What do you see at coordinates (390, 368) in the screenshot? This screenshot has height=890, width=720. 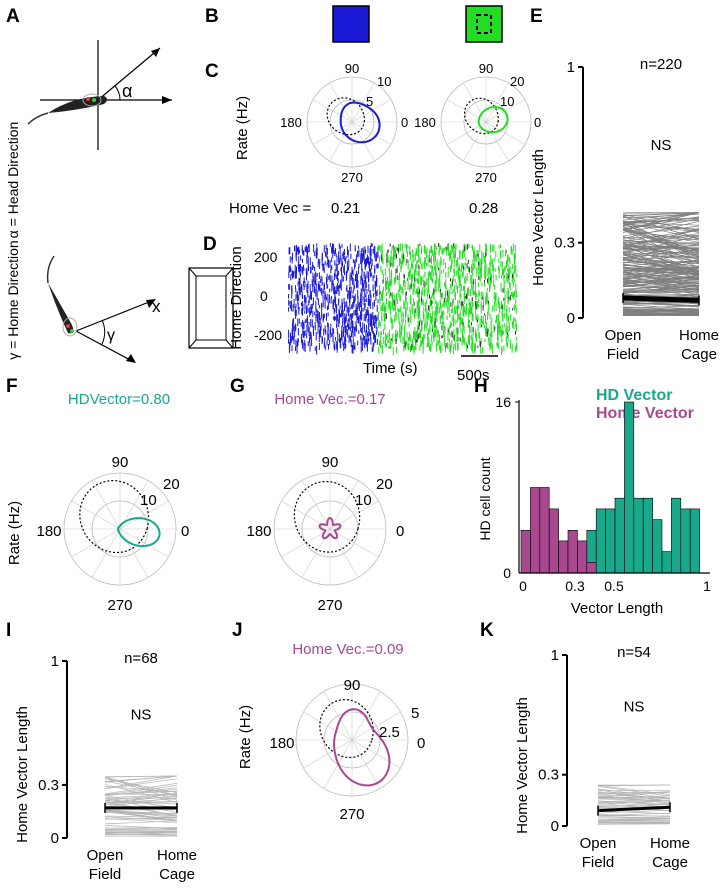 I see `d-xlabel: Time (s)` at bounding box center [390, 368].